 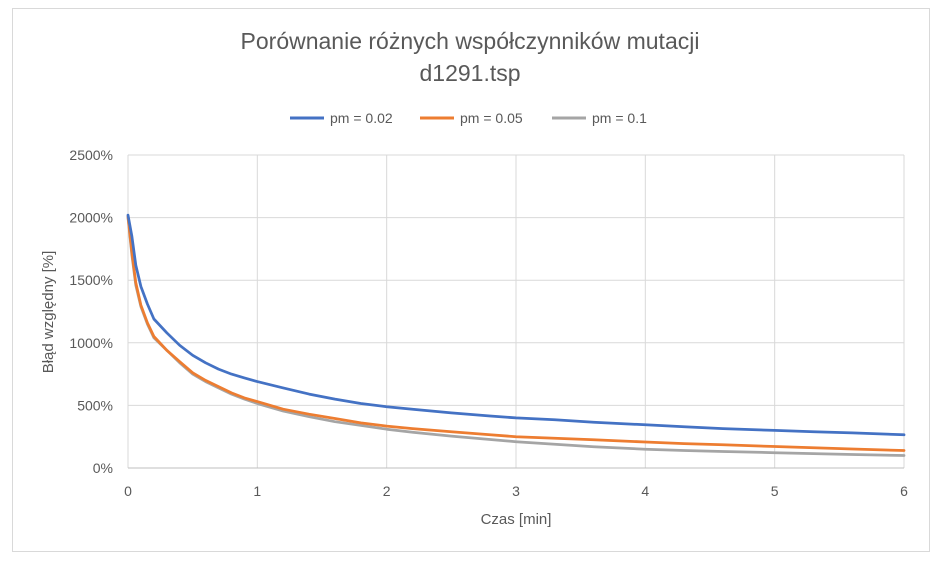 I want to click on y-tick-label: 500%, so click(x=95, y=405).